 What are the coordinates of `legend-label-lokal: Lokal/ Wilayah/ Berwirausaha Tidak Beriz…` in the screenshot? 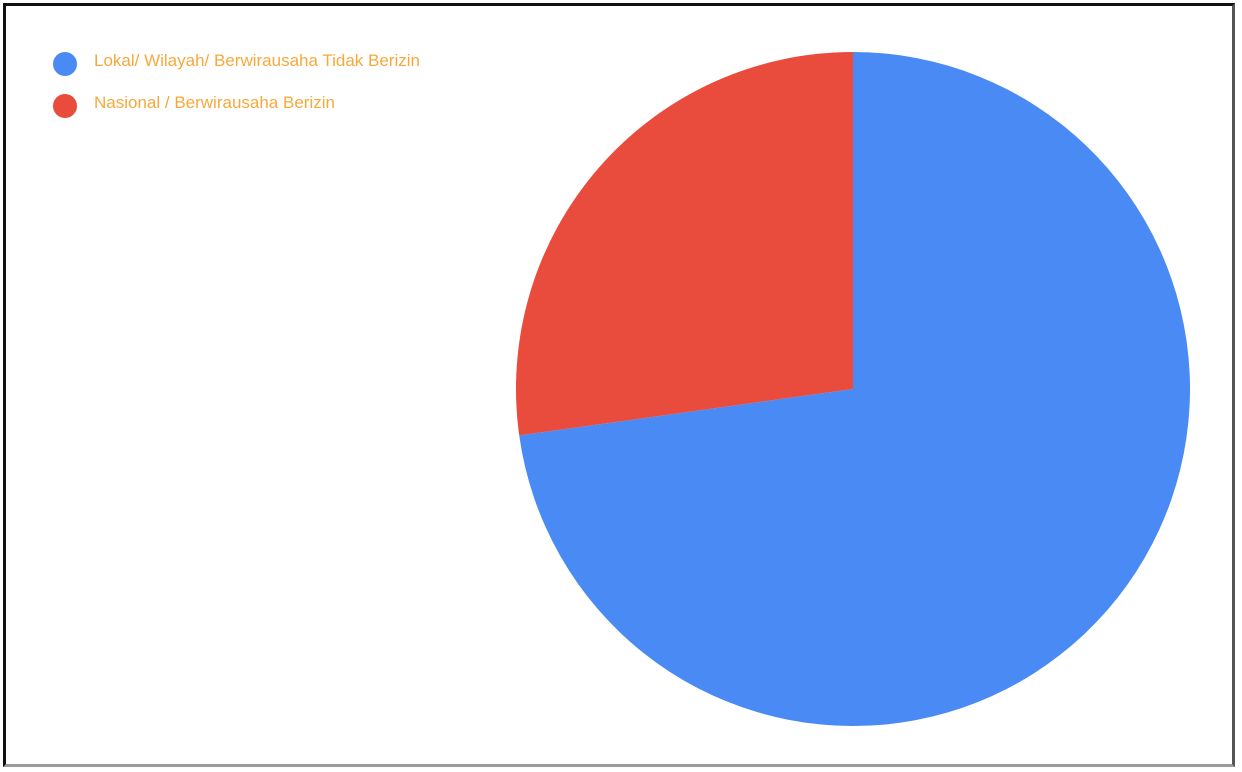 It's located at (257, 60).